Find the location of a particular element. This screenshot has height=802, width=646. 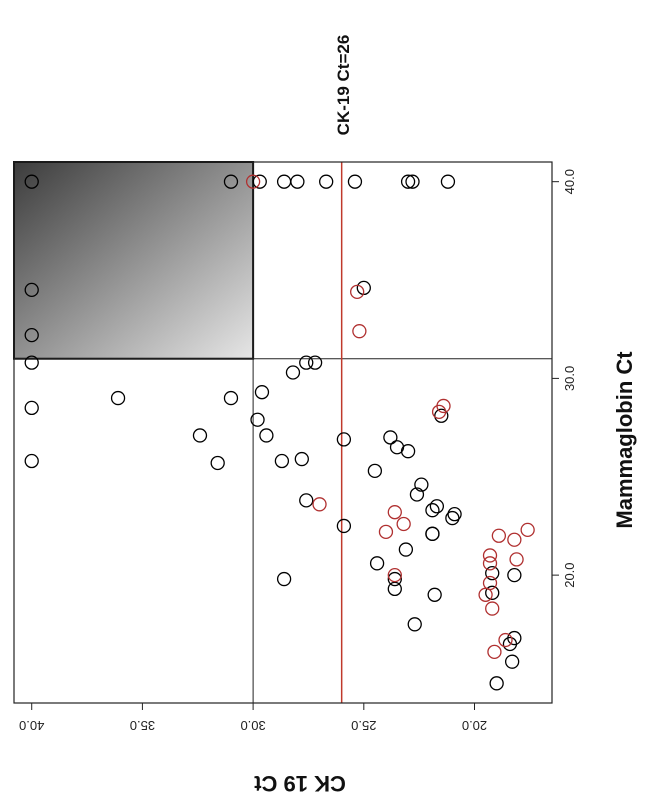

shaded-region is located at coordinates (134, 260).